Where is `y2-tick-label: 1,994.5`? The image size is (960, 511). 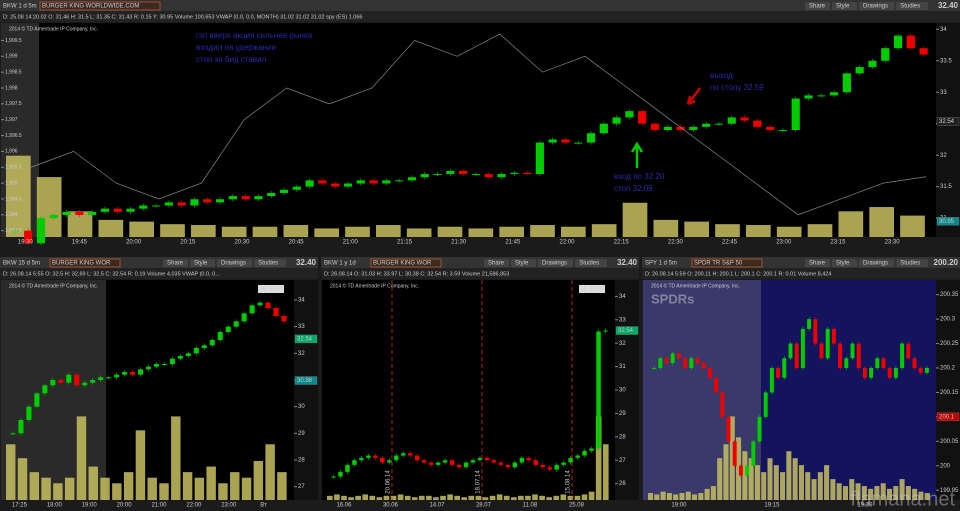
y2-tick-label: 1,994.5 is located at coordinates (13, 199).